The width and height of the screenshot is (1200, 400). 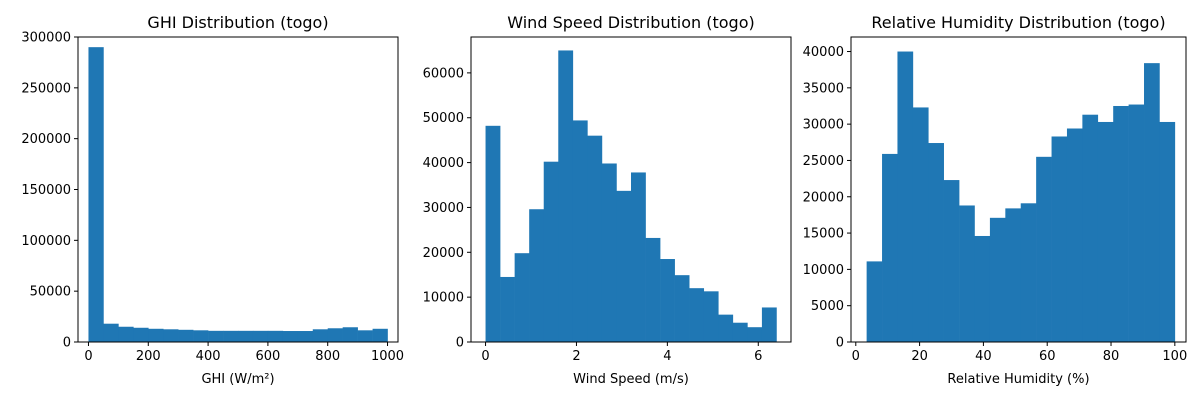 What do you see at coordinates (327, 356) in the screenshot?
I see `x-tick-label: 800` at bounding box center [327, 356].